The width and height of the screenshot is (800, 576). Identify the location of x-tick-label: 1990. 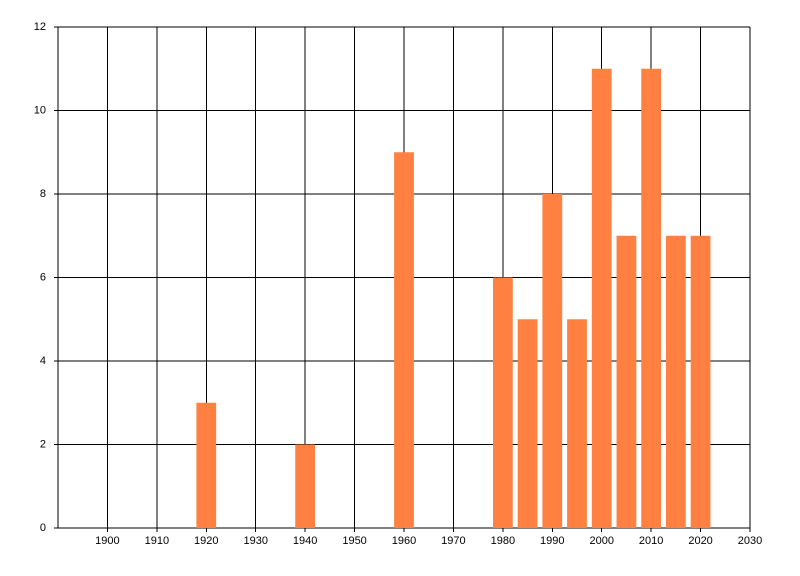
(552, 541).